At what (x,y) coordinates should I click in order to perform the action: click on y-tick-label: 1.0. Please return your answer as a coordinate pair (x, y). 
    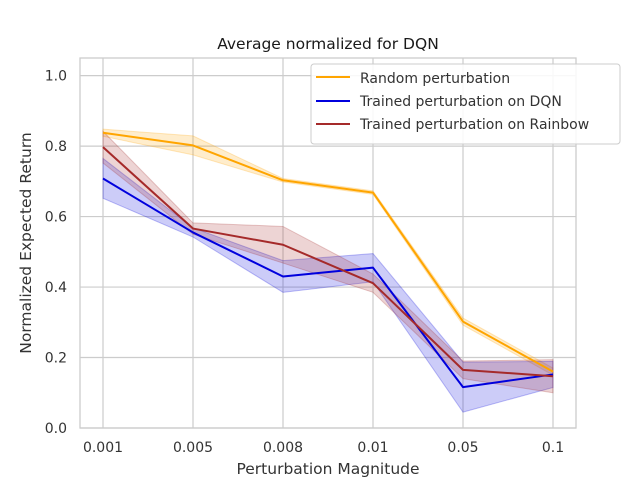
    Looking at the image, I should click on (56, 77).